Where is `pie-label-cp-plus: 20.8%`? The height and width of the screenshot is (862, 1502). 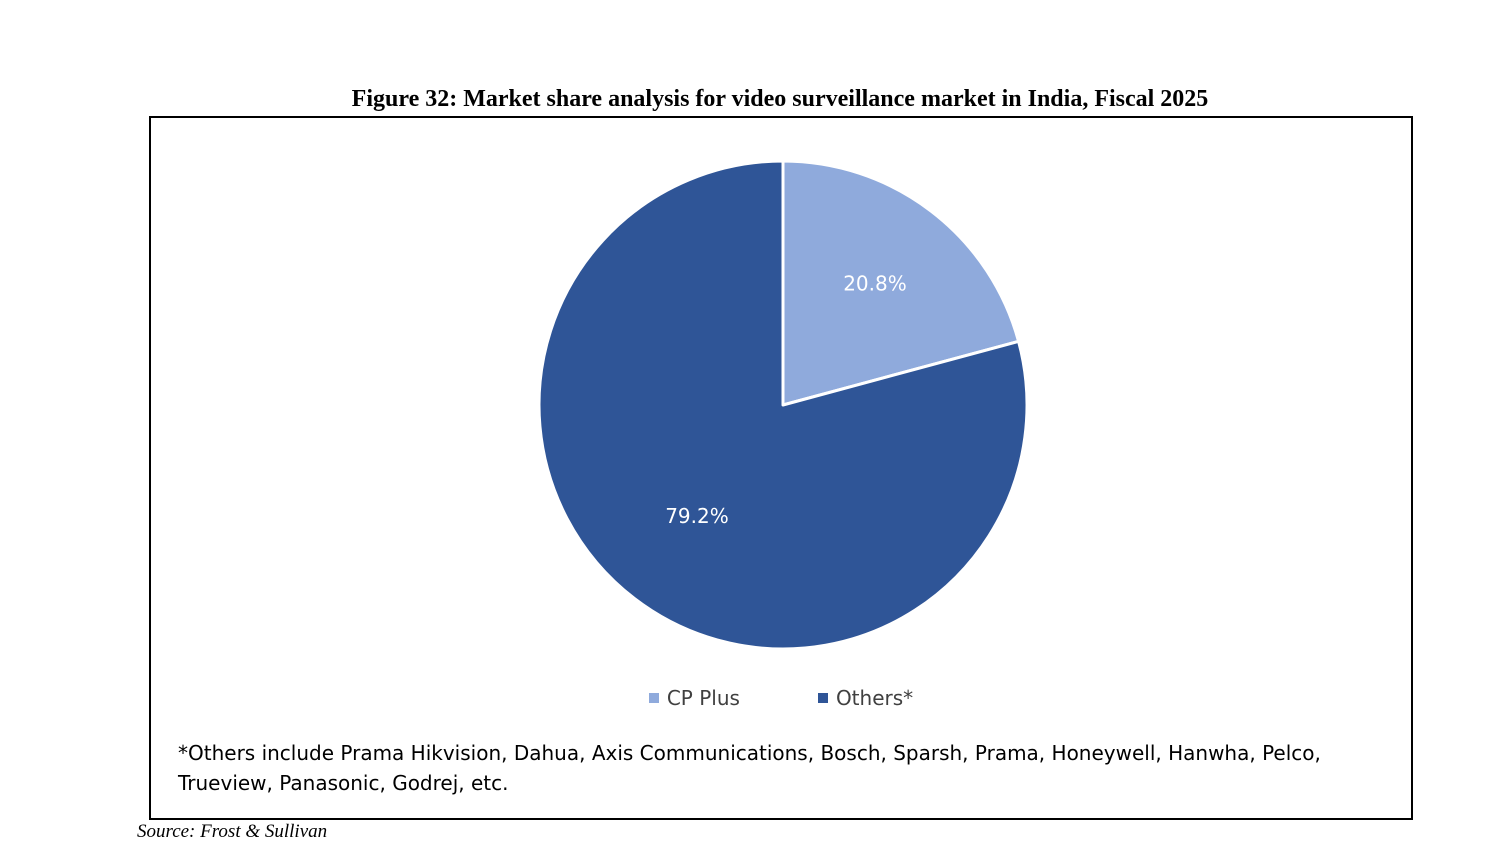 pie-label-cp-plus: 20.8% is located at coordinates (875, 283).